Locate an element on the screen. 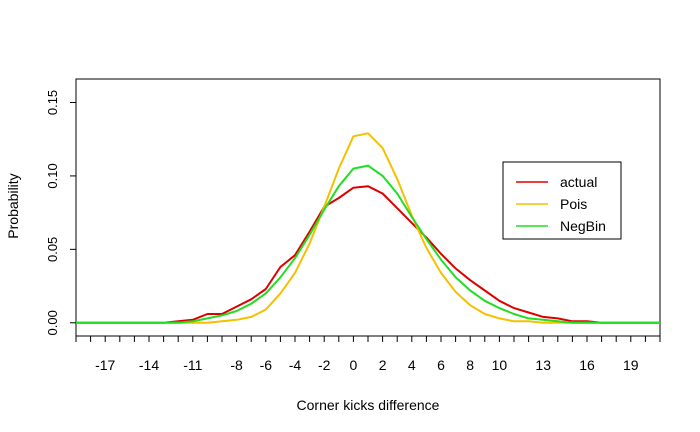 This screenshot has height=432, width=700. x-tick-label: -14 is located at coordinates (149, 365).